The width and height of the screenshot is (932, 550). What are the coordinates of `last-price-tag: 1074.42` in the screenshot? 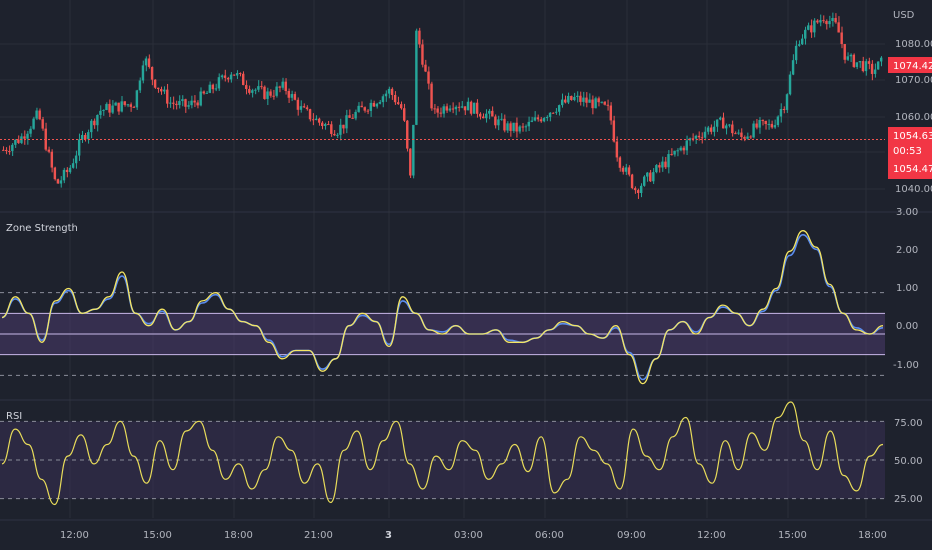 It's located at (910, 65).